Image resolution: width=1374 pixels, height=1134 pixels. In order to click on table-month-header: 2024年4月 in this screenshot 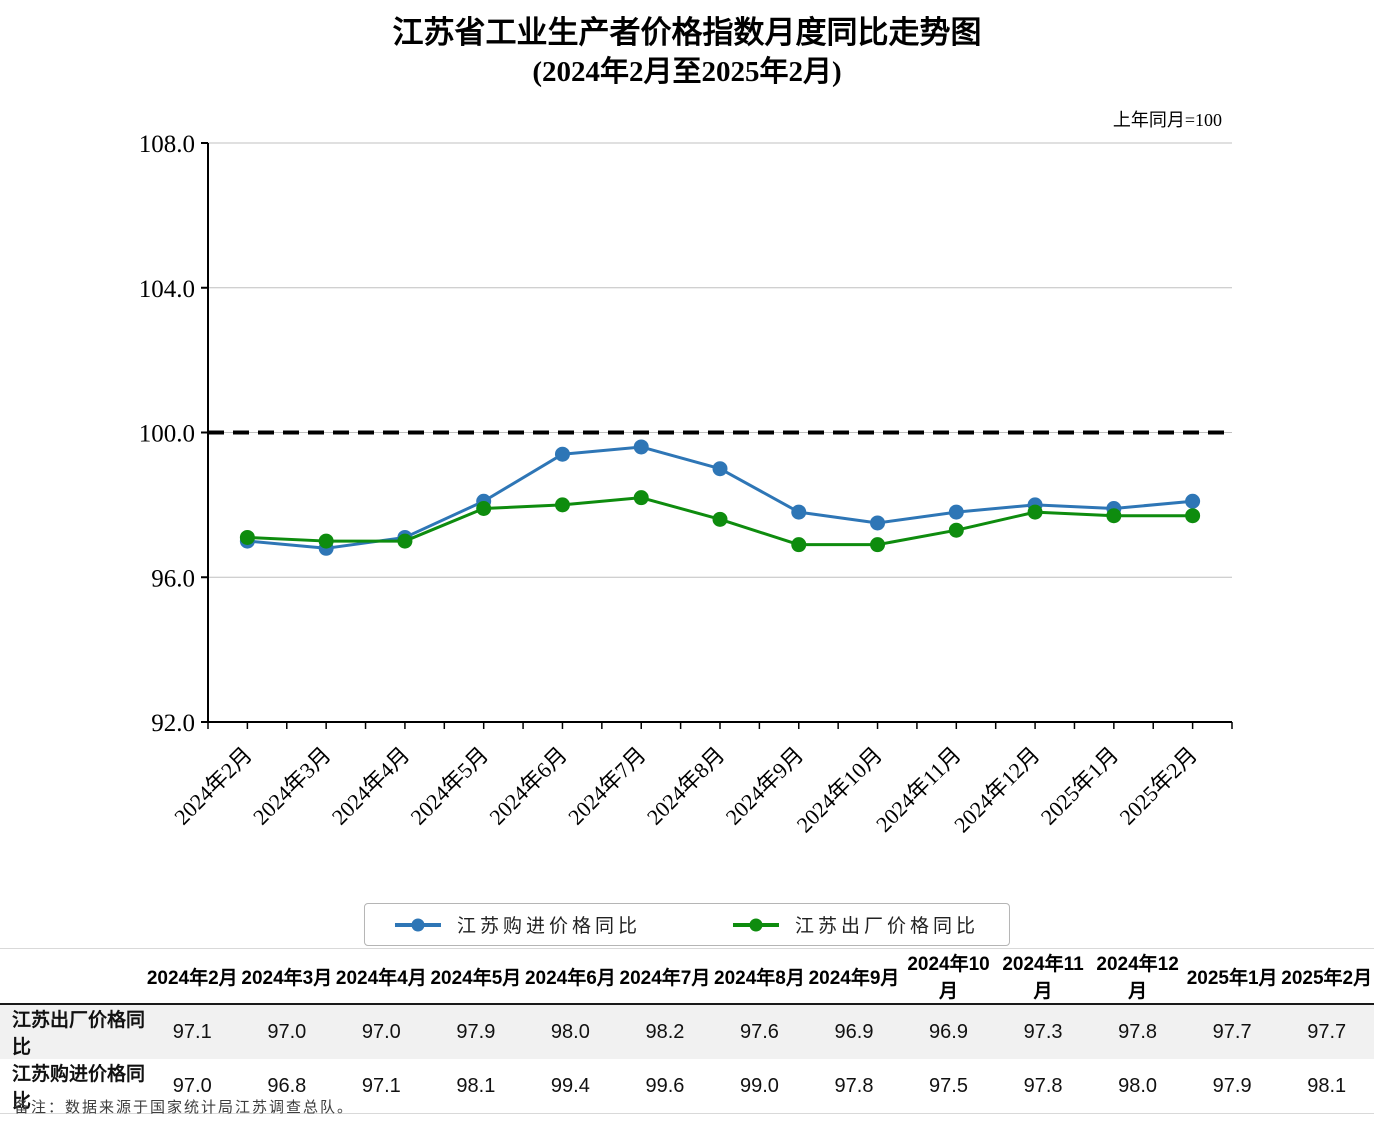, I will do `click(381, 976)`.